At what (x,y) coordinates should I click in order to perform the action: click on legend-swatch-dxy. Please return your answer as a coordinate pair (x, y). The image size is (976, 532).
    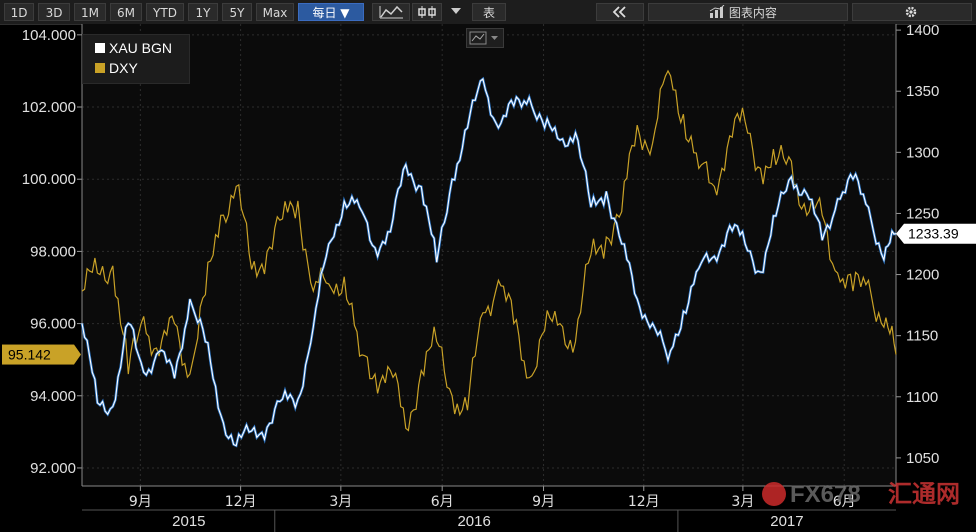
    Looking at the image, I should click on (100, 68).